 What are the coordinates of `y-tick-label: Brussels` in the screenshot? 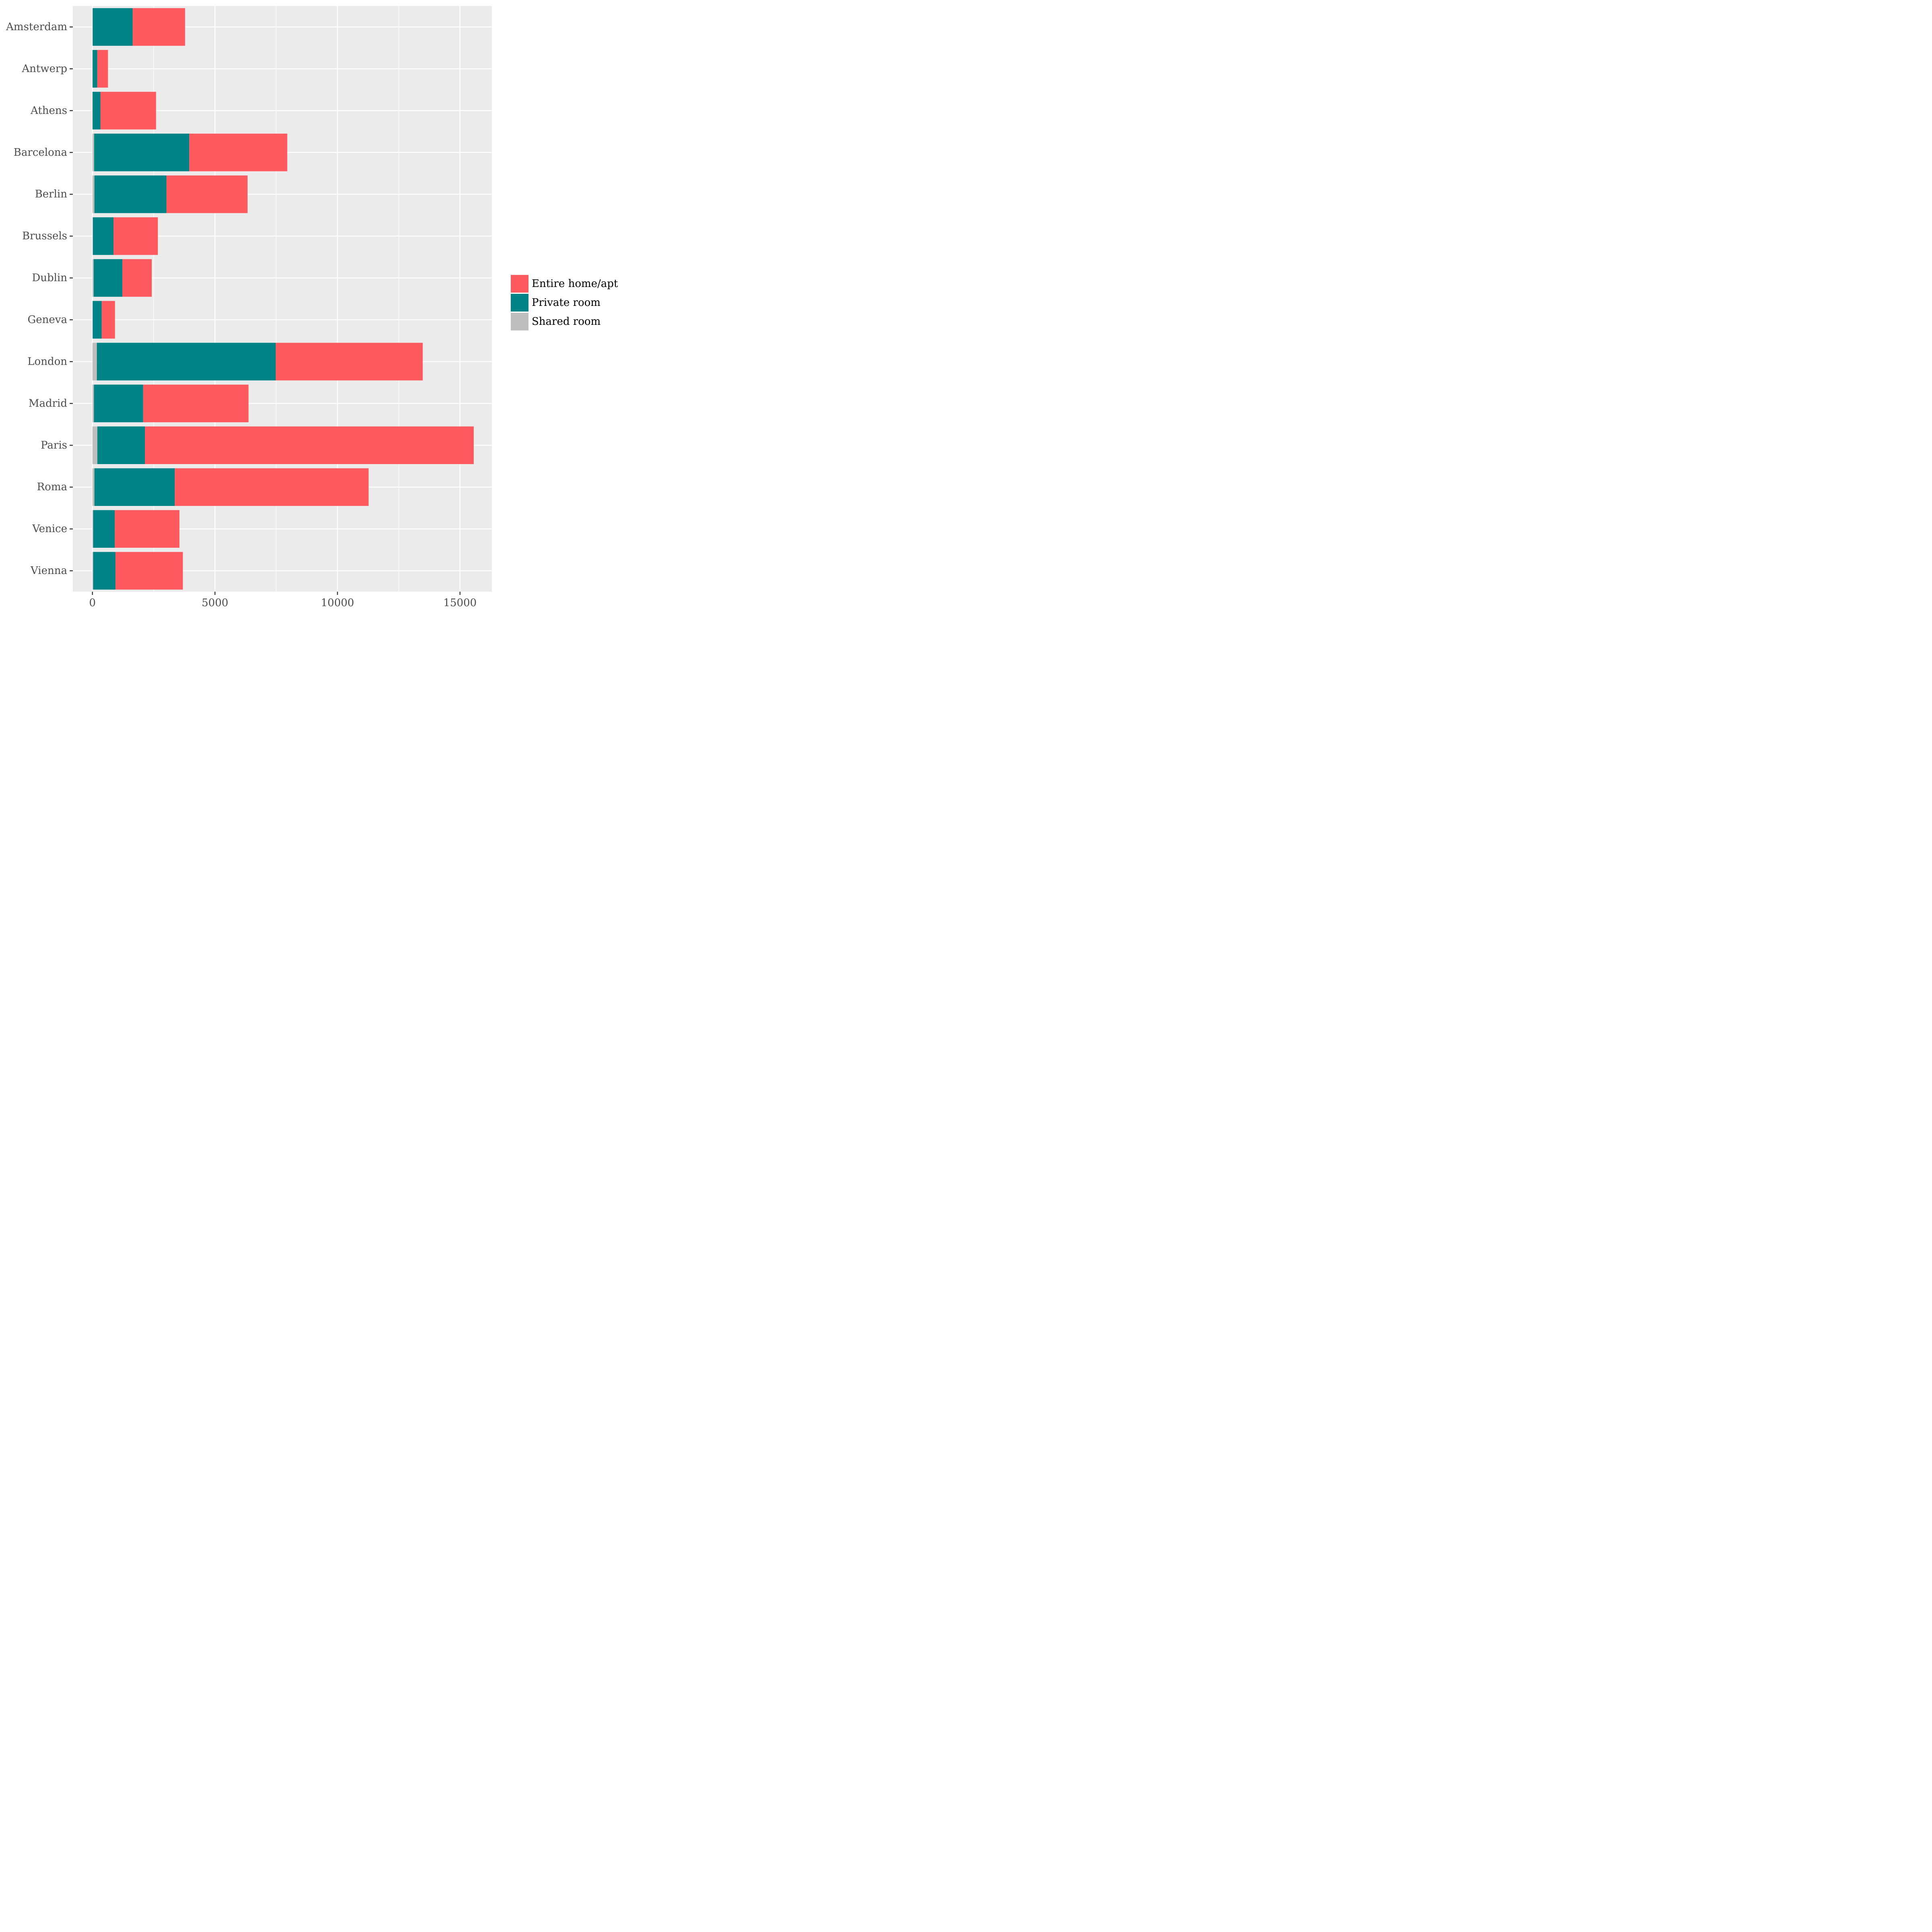 It's located at (44, 236).